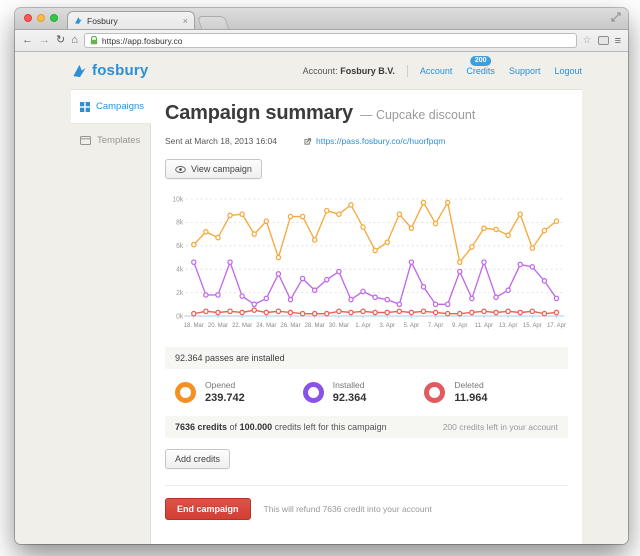 This screenshot has height=556, width=640. I want to click on svg-text: 5. Apr, so click(412, 326).